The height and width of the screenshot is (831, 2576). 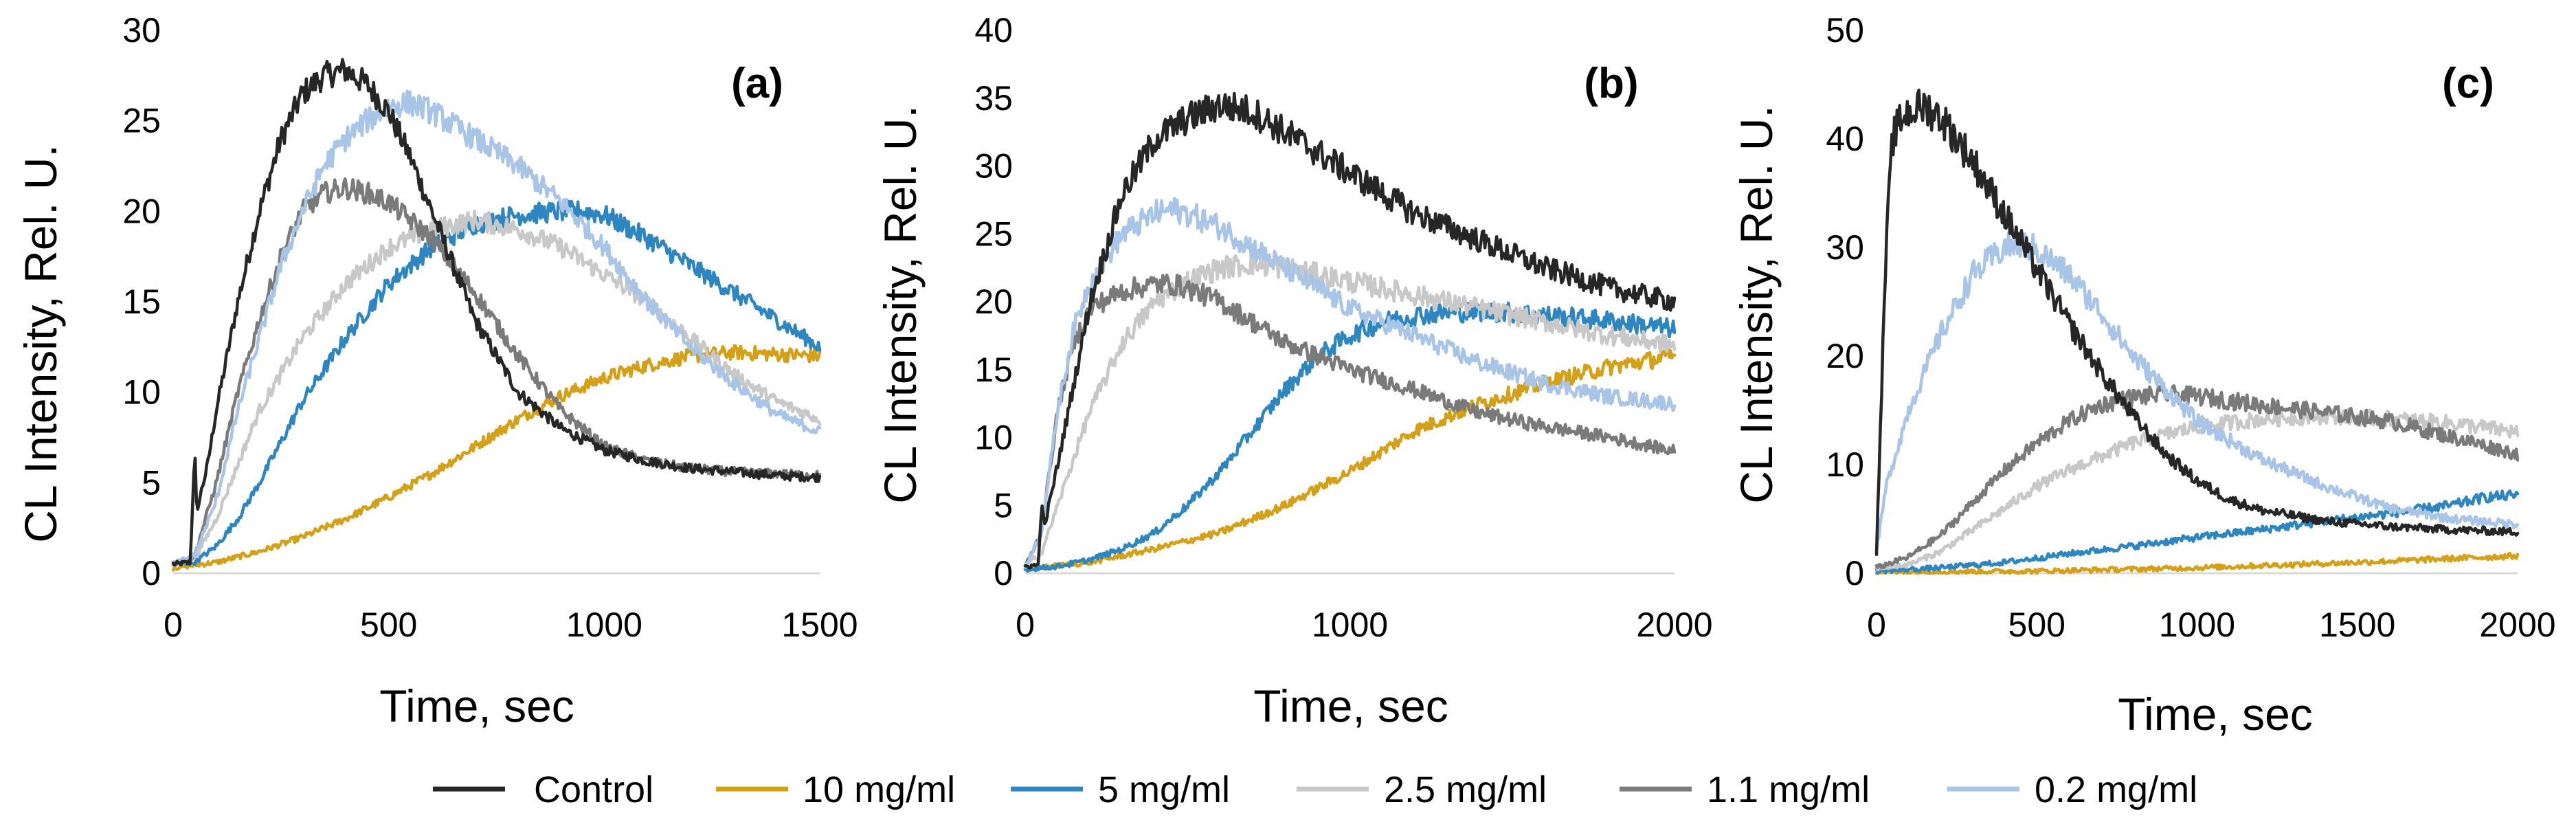 What do you see at coordinates (2197, 625) in the screenshot?
I see `panel-c-xtick: 1000` at bounding box center [2197, 625].